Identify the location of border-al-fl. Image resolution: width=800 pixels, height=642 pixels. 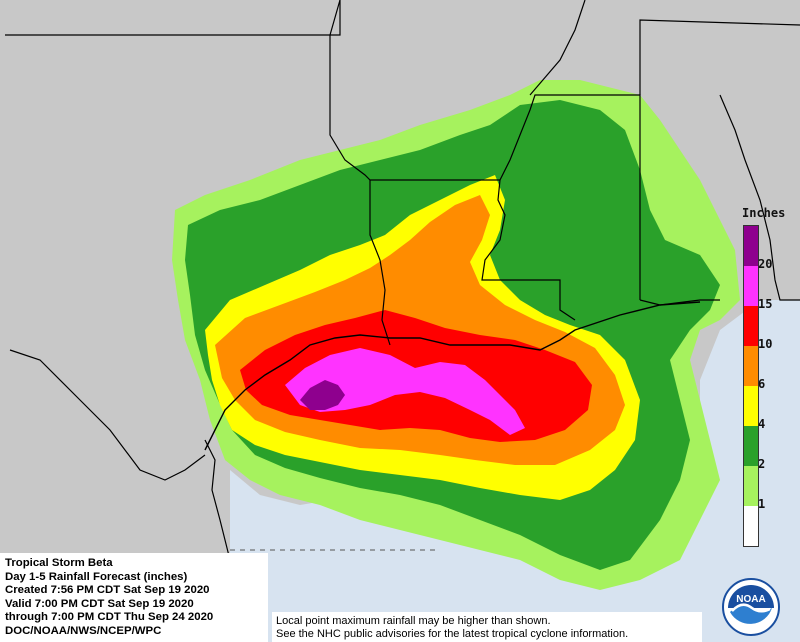
(679, 302).